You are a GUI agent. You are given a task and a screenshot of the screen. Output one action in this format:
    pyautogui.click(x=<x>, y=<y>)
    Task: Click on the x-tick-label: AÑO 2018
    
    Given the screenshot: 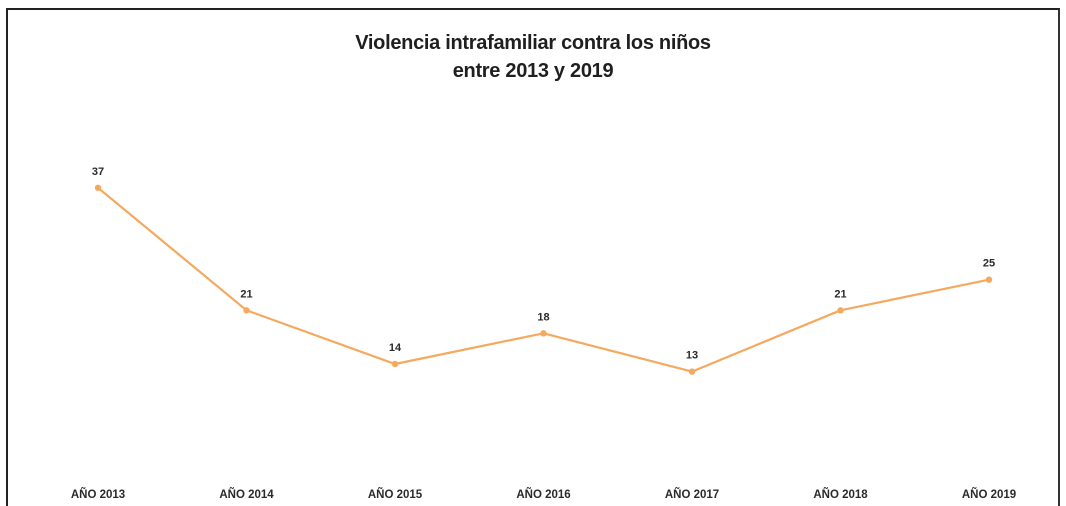 What is the action you would take?
    pyautogui.click(x=840, y=494)
    